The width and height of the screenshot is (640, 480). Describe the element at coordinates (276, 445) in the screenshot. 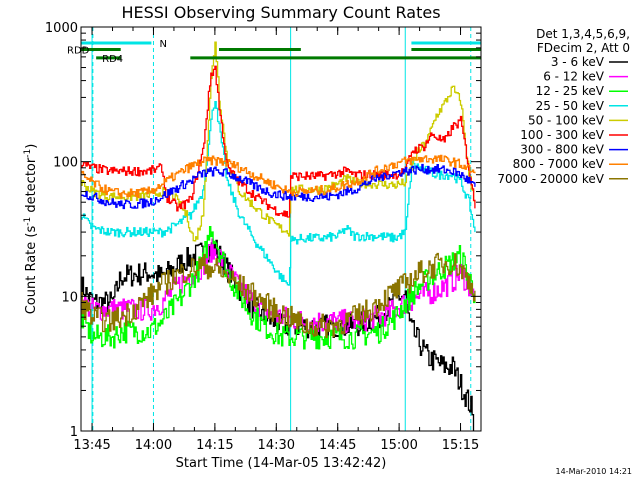

I see `x-tick-label: 14:30` at that location.